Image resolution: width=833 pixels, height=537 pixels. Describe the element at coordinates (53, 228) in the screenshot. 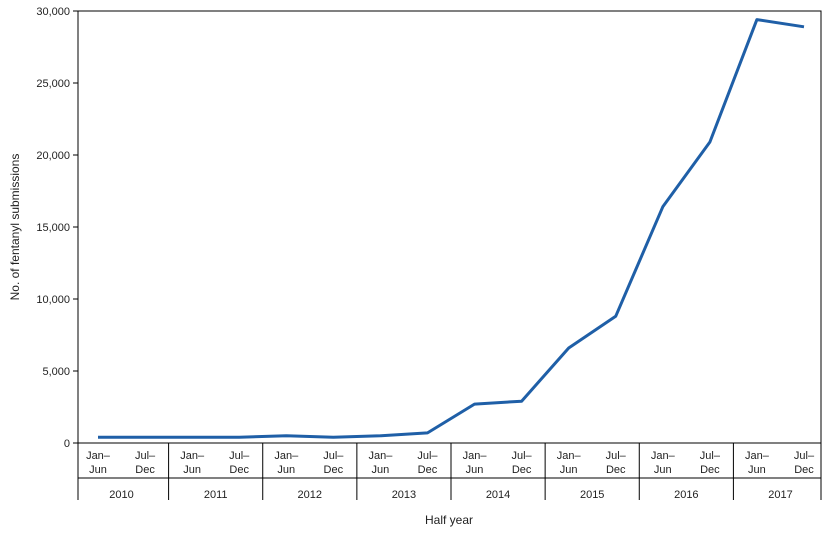

I see `y-tick-label: 15,000` at that location.